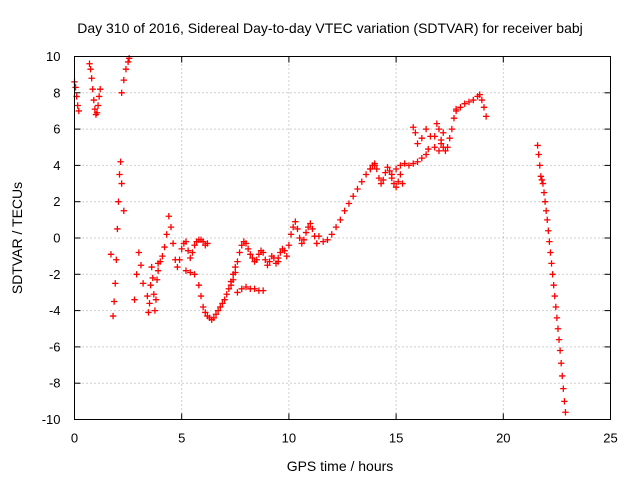  What do you see at coordinates (410, 161) in the screenshot?
I see `data-series-seg14` at bounding box center [410, 161].